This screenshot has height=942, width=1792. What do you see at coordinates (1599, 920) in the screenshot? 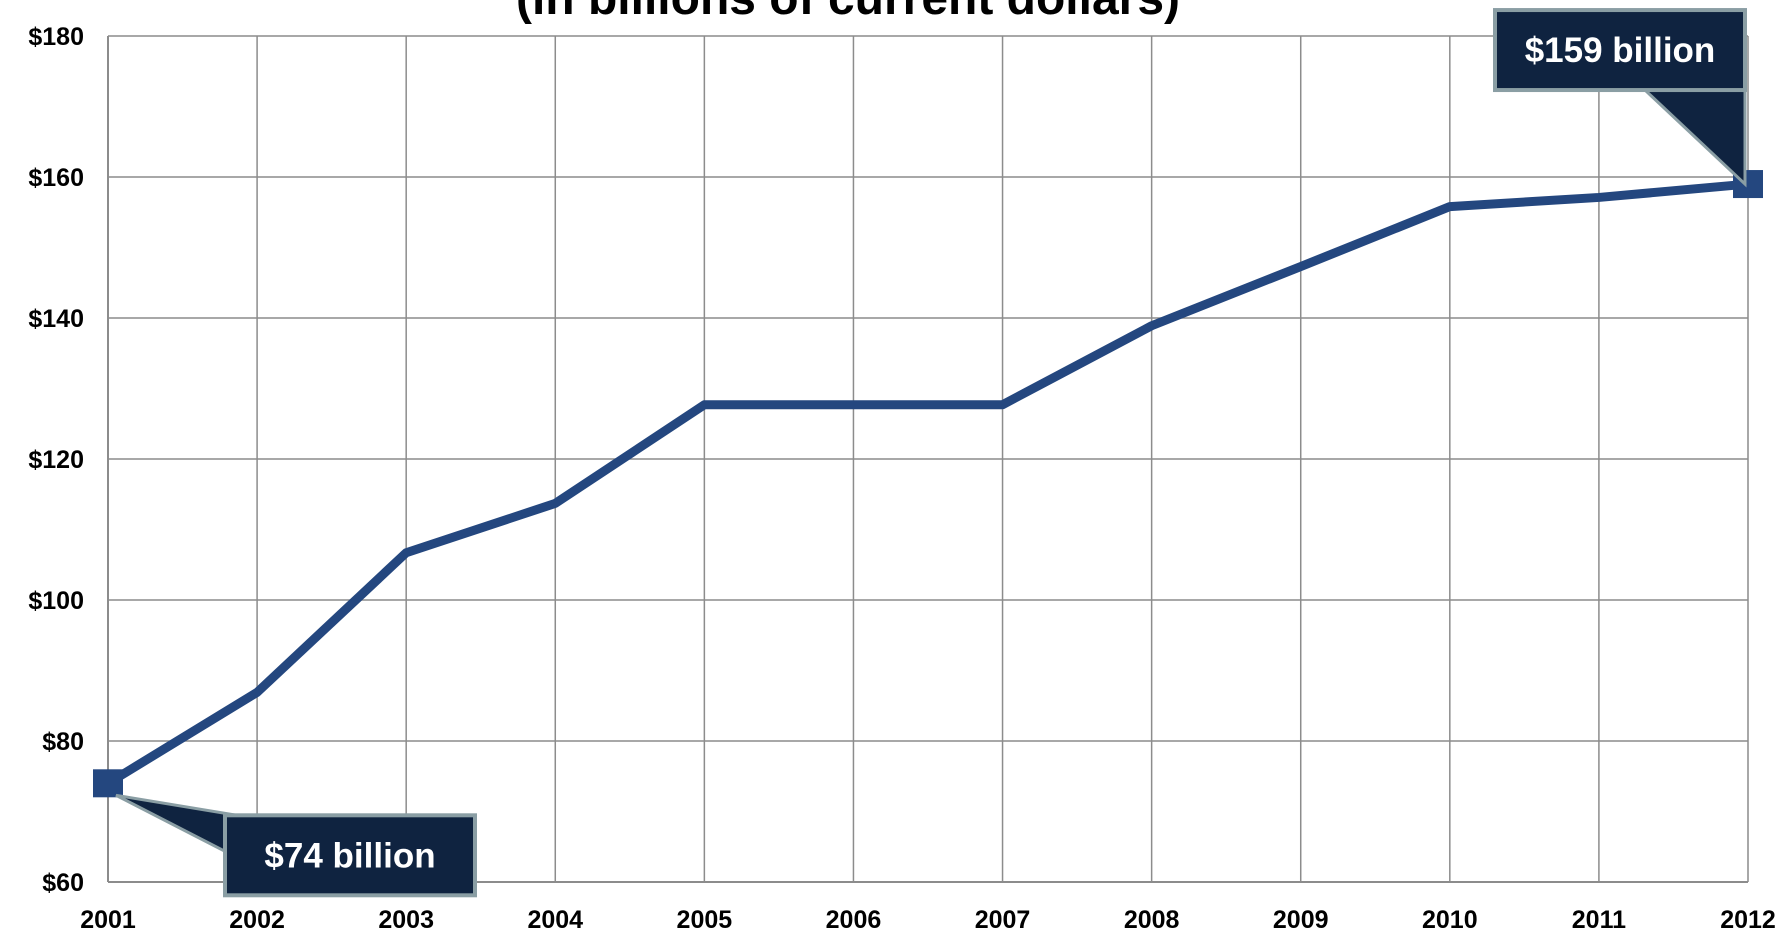
I see `x-tick-label: 2011` at bounding box center [1599, 920].